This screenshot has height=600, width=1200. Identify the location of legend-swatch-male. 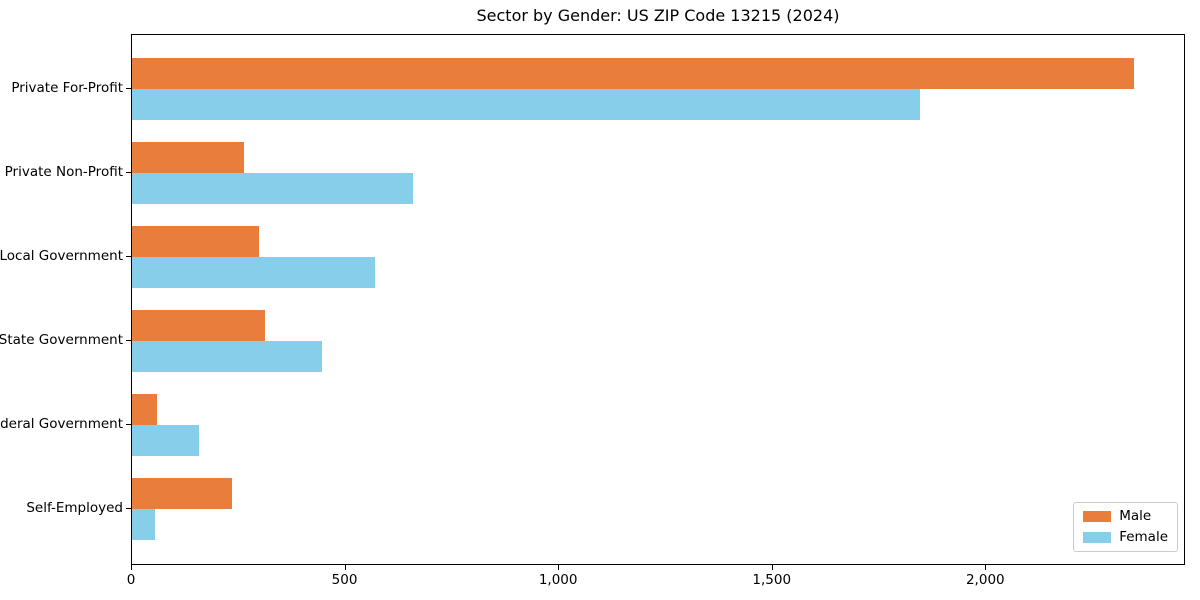
(1097, 516).